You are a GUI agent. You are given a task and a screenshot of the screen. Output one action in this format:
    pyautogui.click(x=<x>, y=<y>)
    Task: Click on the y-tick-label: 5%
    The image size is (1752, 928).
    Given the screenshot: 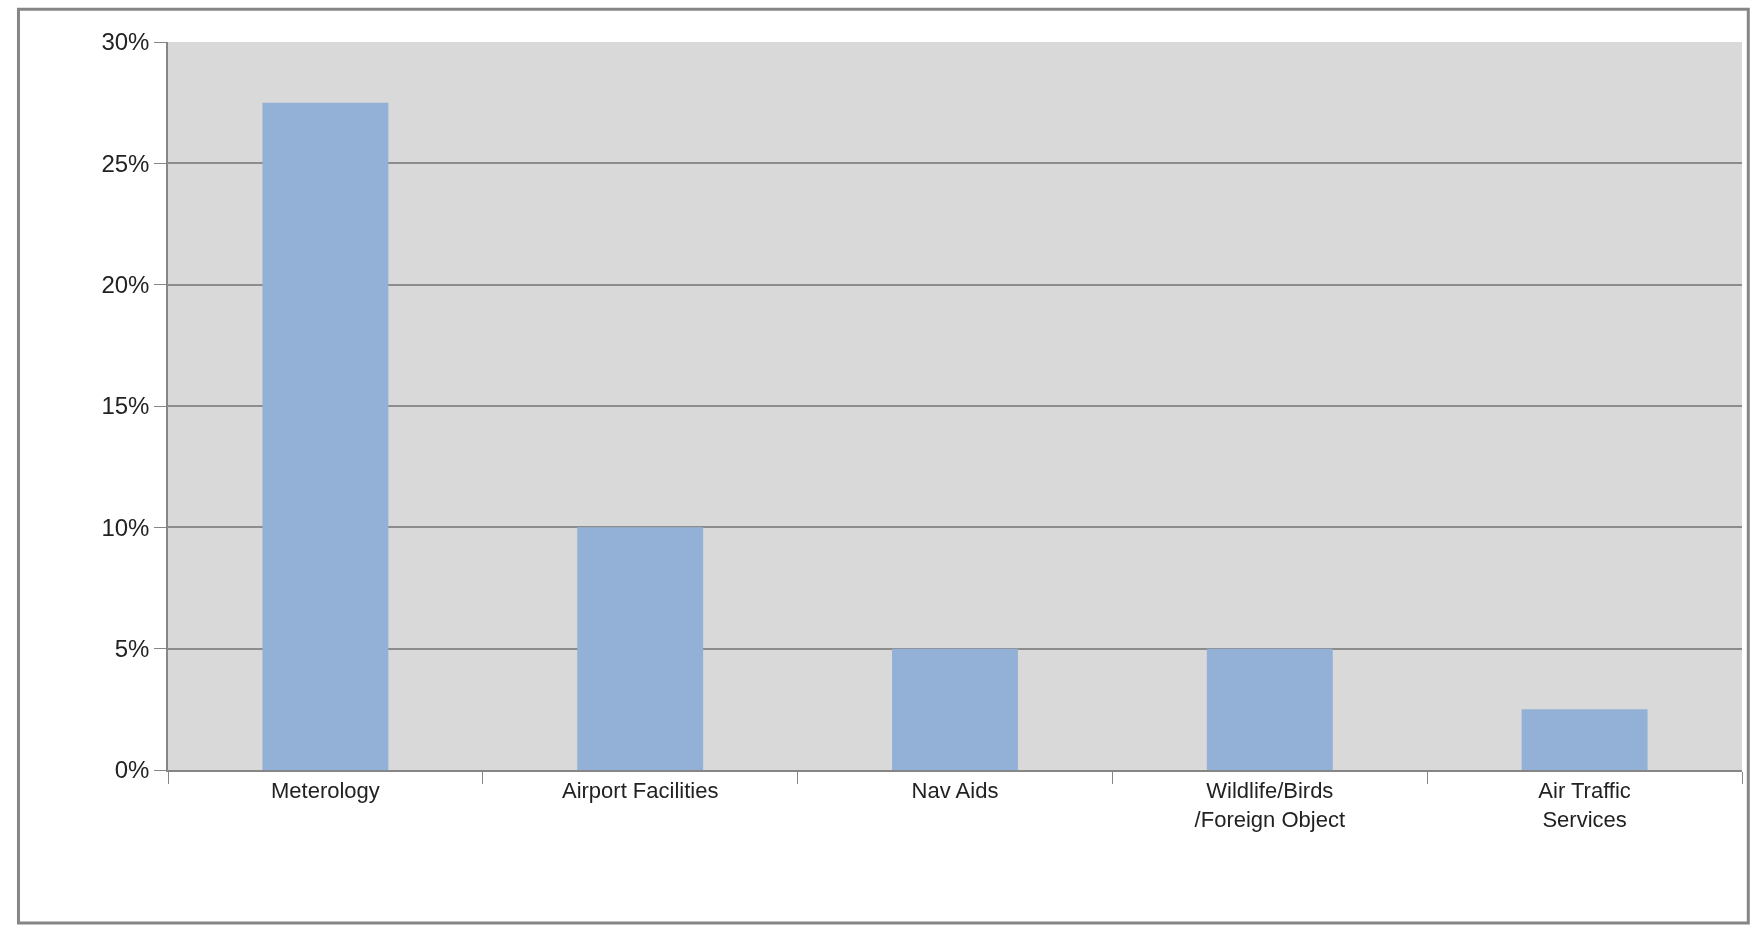 What is the action you would take?
    pyautogui.click(x=132, y=649)
    